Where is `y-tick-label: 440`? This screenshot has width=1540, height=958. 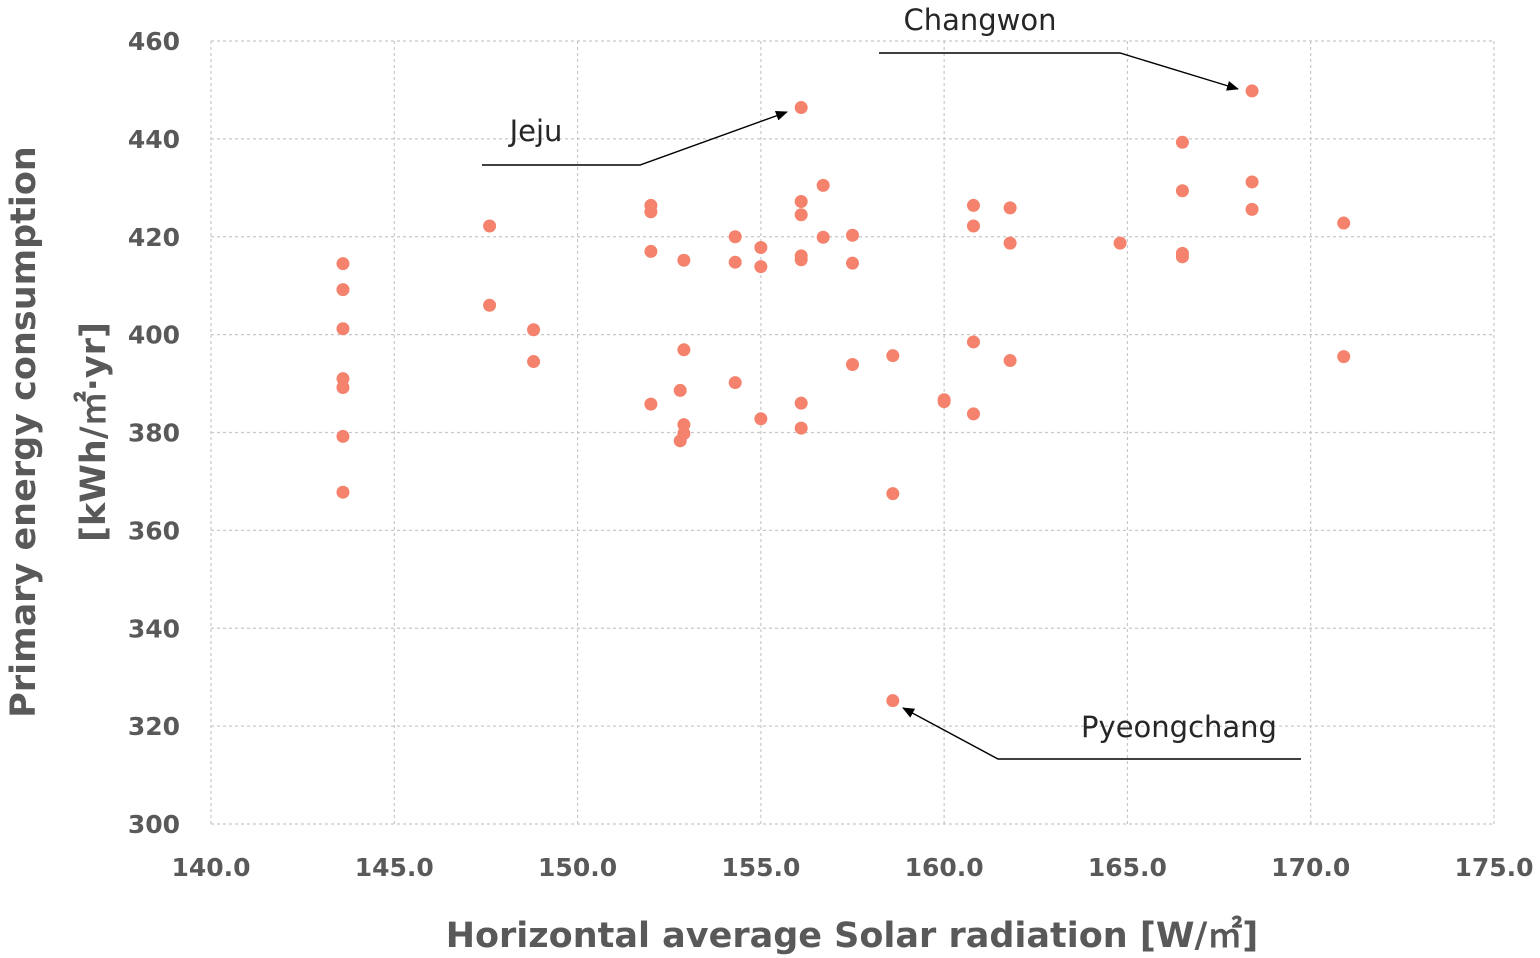
y-tick-label: 440 is located at coordinates (154, 139).